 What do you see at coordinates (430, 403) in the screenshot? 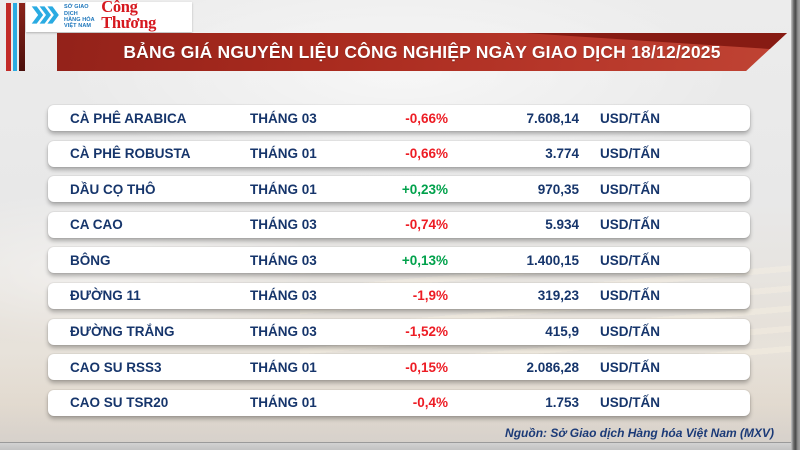
I see `change-cell: -0,4%` at bounding box center [430, 403].